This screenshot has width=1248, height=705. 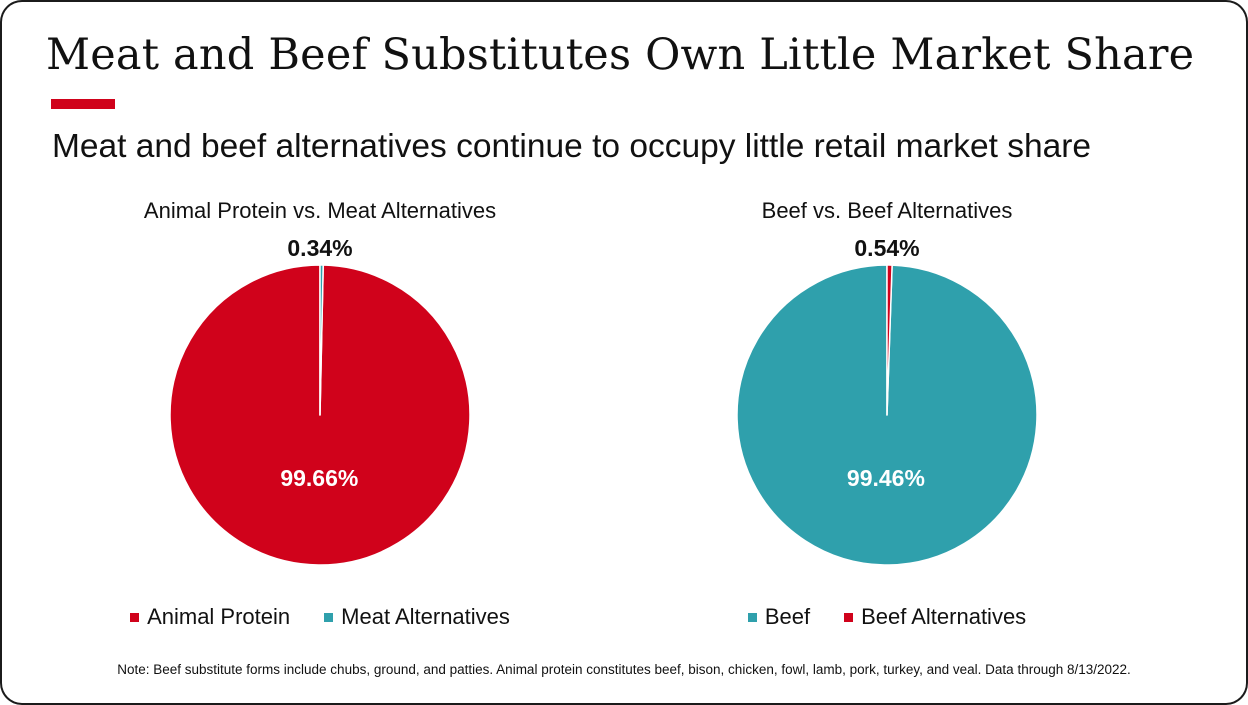 I want to click on data-label-meat-alternatives: 0.34%, so click(x=319, y=248).